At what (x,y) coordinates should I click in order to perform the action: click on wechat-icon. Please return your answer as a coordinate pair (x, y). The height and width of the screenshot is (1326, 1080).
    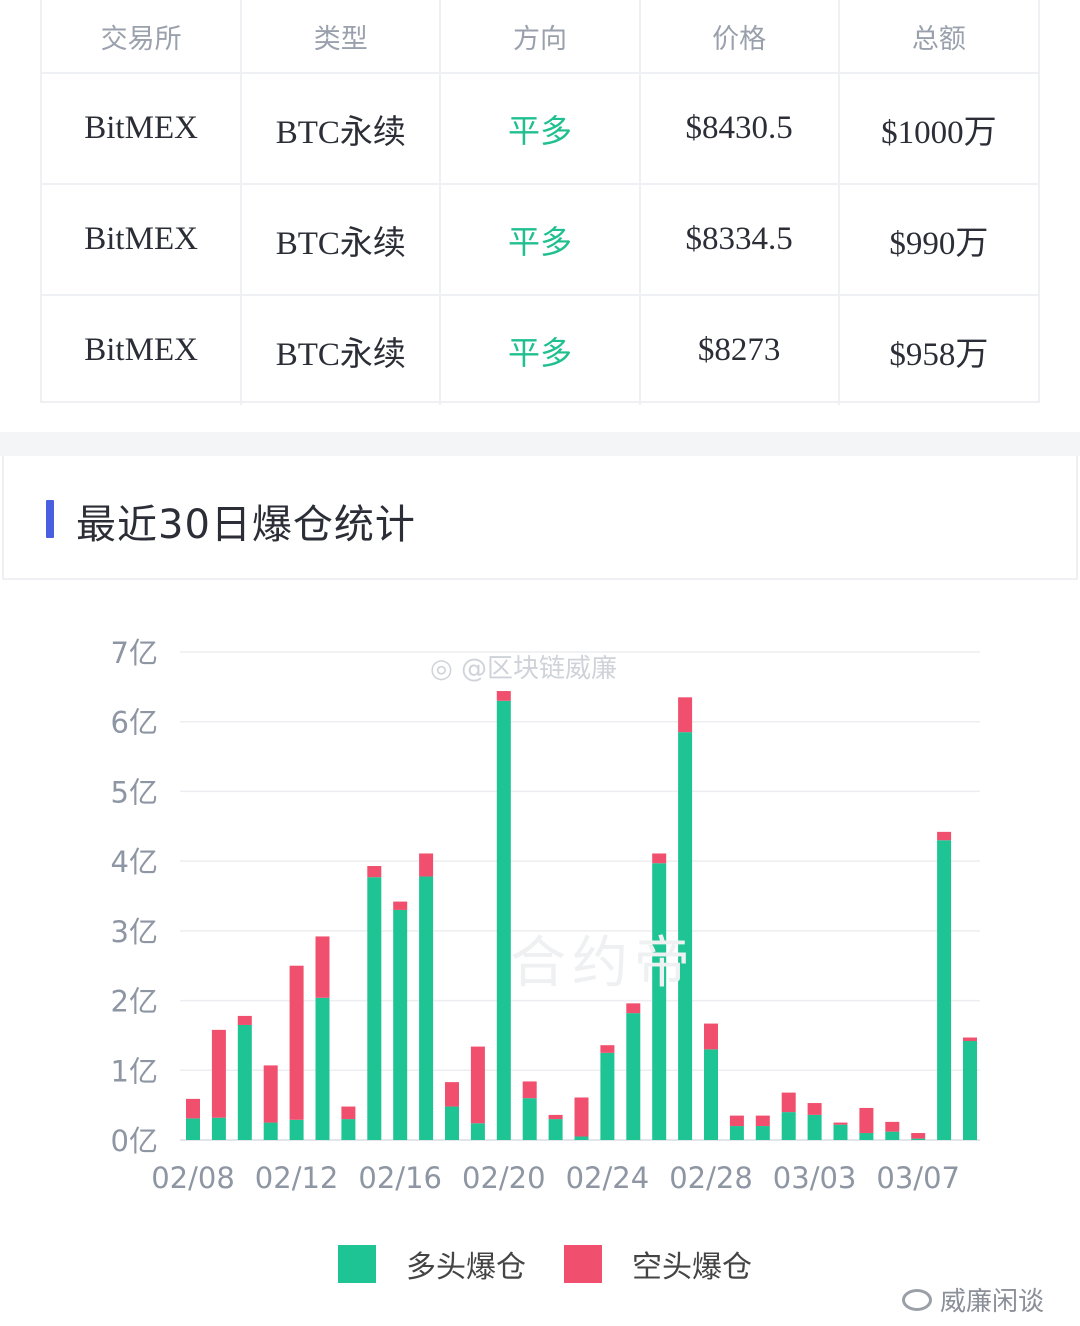
    Looking at the image, I should click on (916, 1299).